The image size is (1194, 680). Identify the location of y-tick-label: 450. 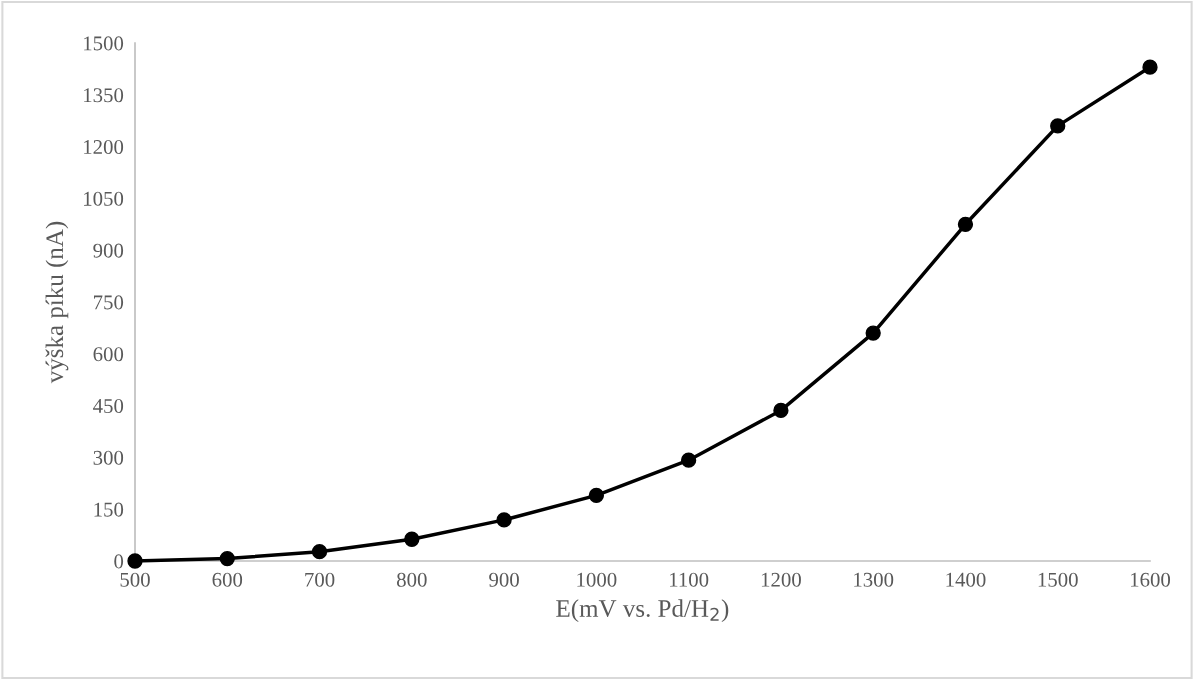
(108, 406).